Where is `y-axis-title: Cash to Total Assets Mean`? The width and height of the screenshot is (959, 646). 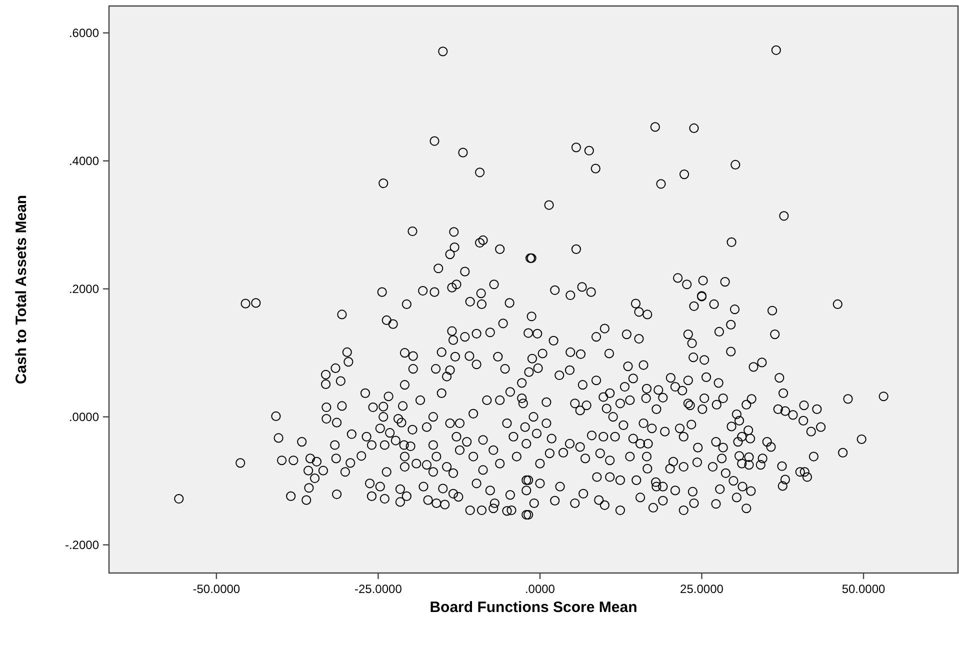
y-axis-title: Cash to Total Assets Mean is located at coordinates (21, 289).